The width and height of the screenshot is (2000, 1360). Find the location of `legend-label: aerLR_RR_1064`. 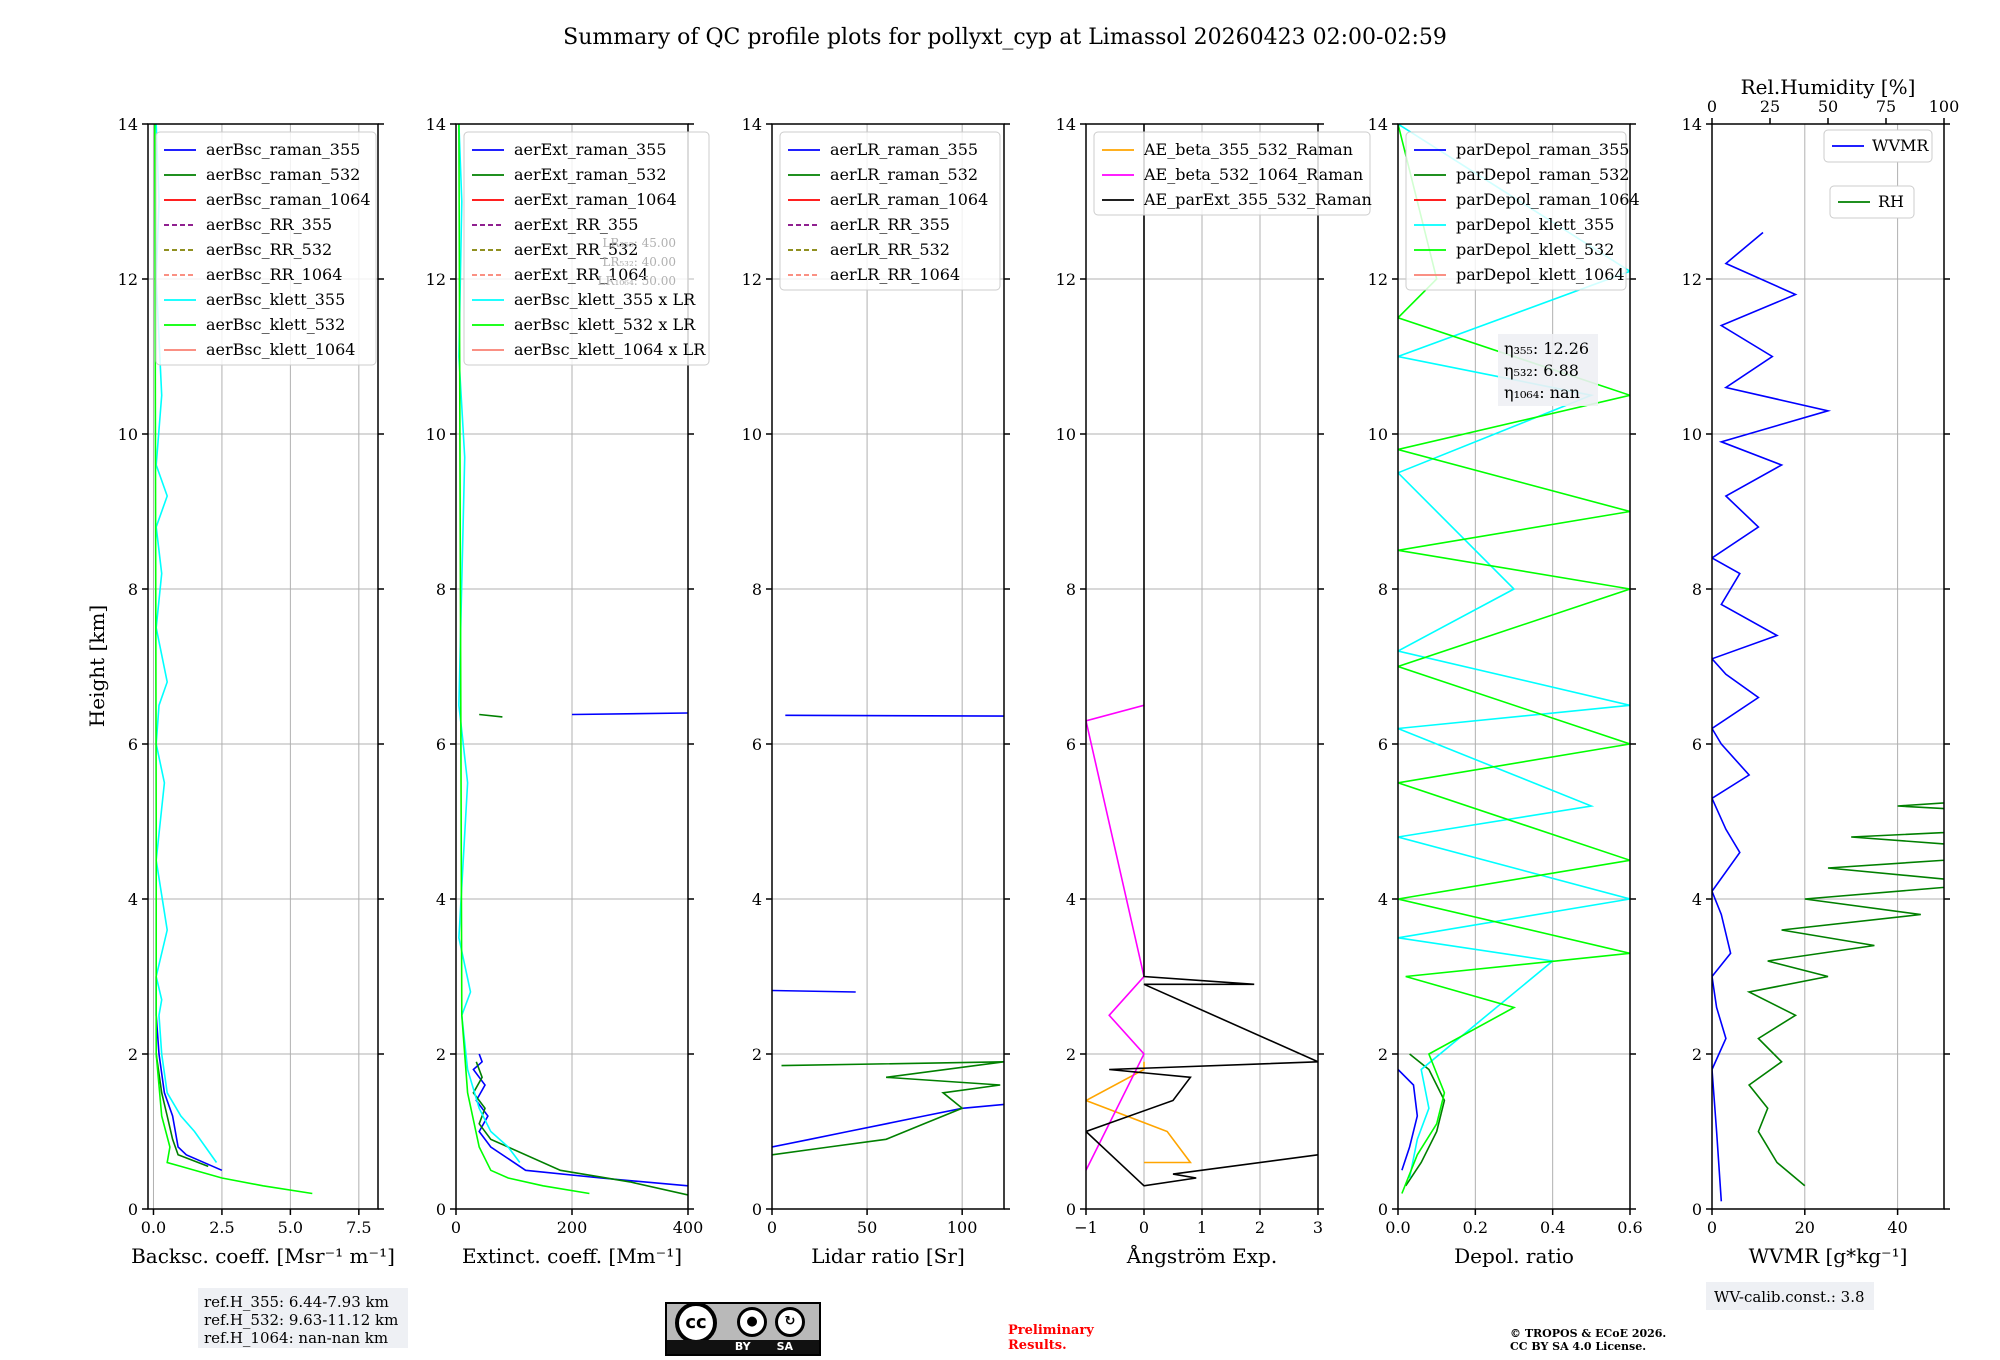

legend-label: aerLR_RR_1064 is located at coordinates (895, 274).